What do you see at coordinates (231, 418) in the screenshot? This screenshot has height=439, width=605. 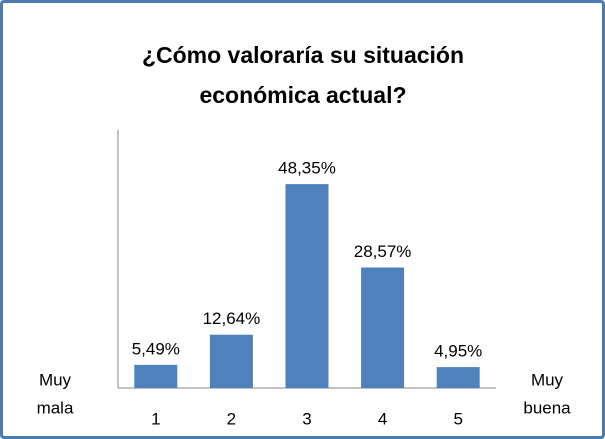 I see `x-tick-label: 2` at bounding box center [231, 418].